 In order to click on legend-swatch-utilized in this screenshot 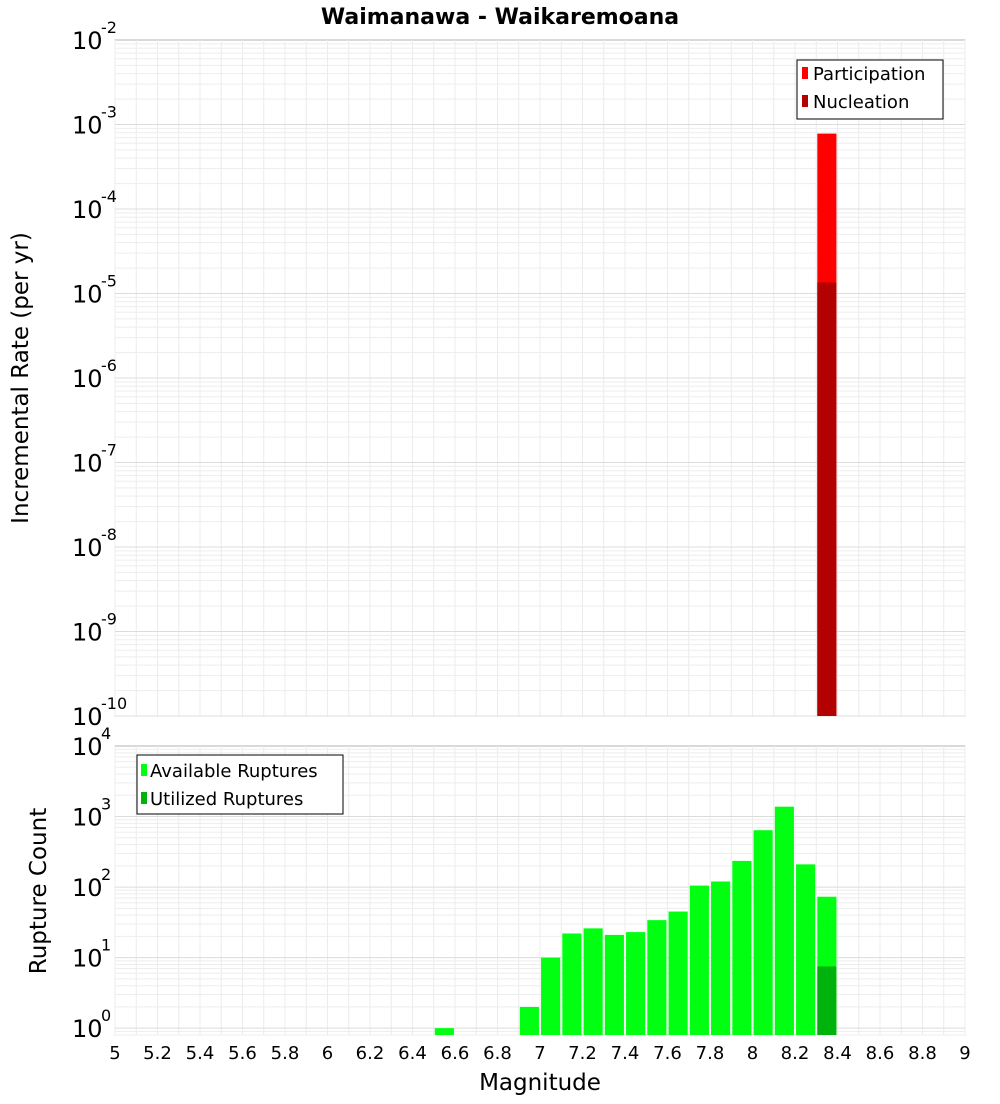, I will do `click(144, 798)`.